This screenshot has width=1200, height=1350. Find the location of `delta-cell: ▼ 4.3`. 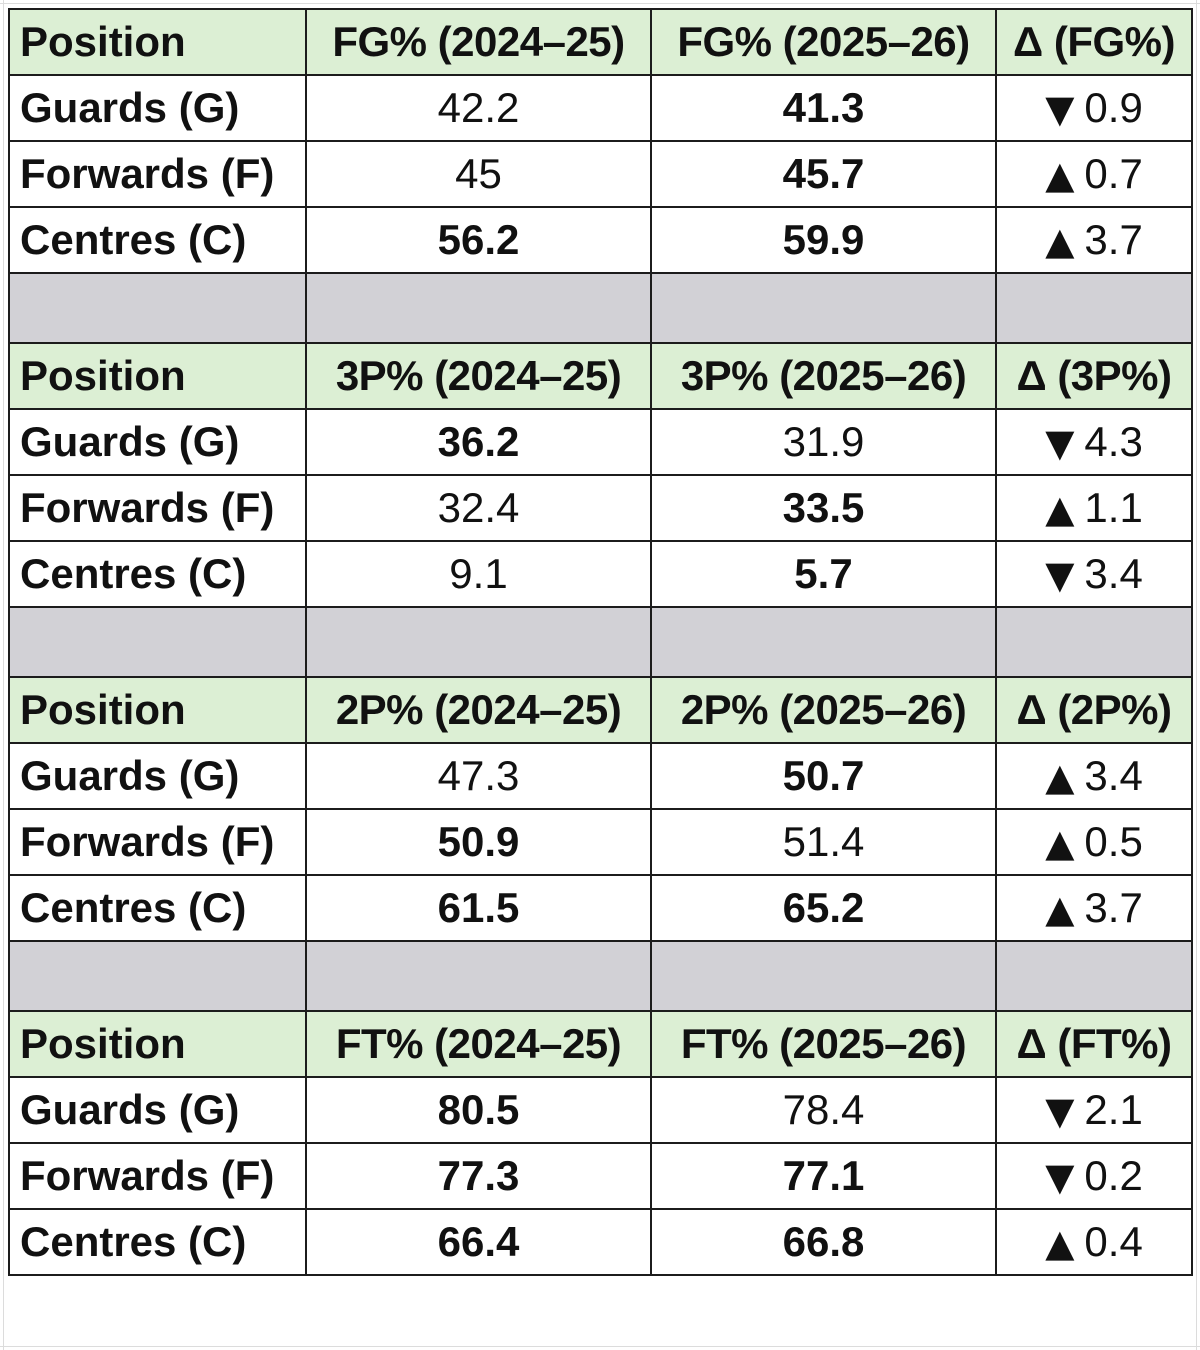

delta-cell: ▼ 4.3 is located at coordinates (1094, 442).